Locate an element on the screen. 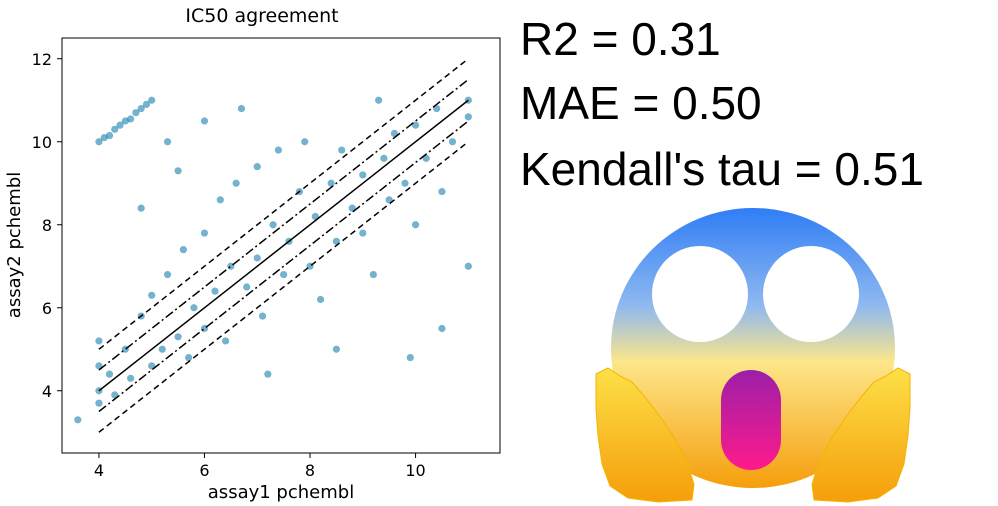 Image resolution: width=998 pixels, height=506 pixels. r2-stat: R2 = 0.31 is located at coordinates (620, 39).